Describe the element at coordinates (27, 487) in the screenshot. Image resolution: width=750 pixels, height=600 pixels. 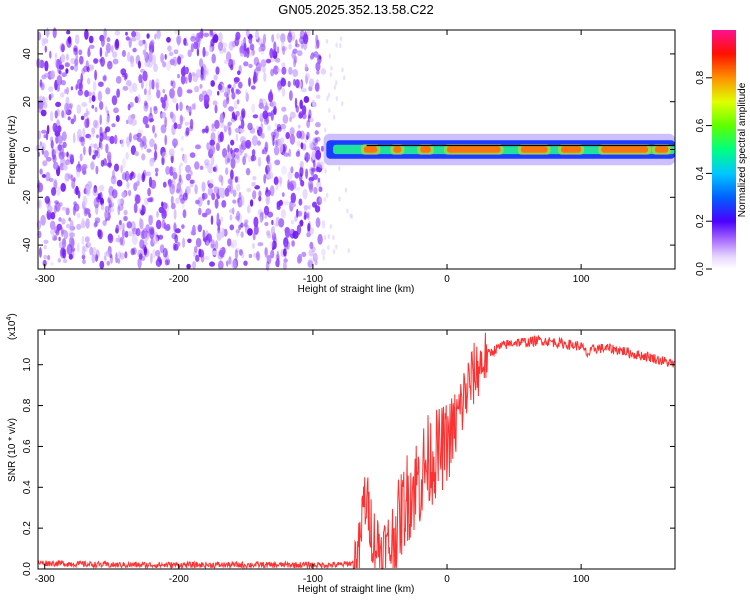
I see `y-tick-label: 0.4` at that location.